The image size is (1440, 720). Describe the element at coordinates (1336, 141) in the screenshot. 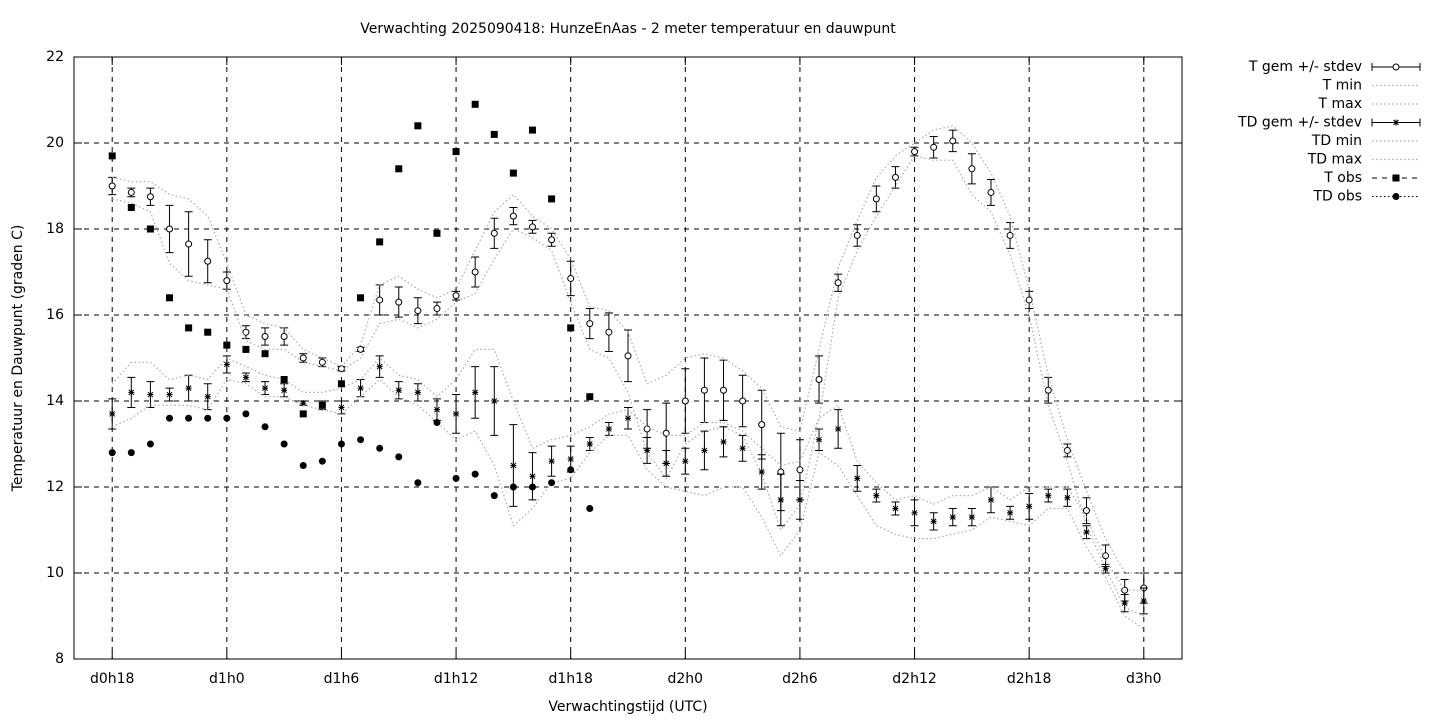

I see `legend-label: TD min` at that location.